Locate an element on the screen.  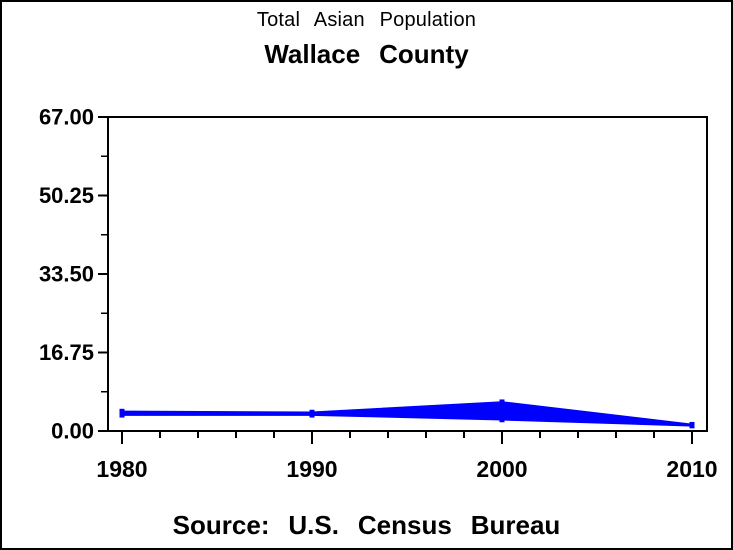
chart-subtitle: Wallace County is located at coordinates (366, 54).